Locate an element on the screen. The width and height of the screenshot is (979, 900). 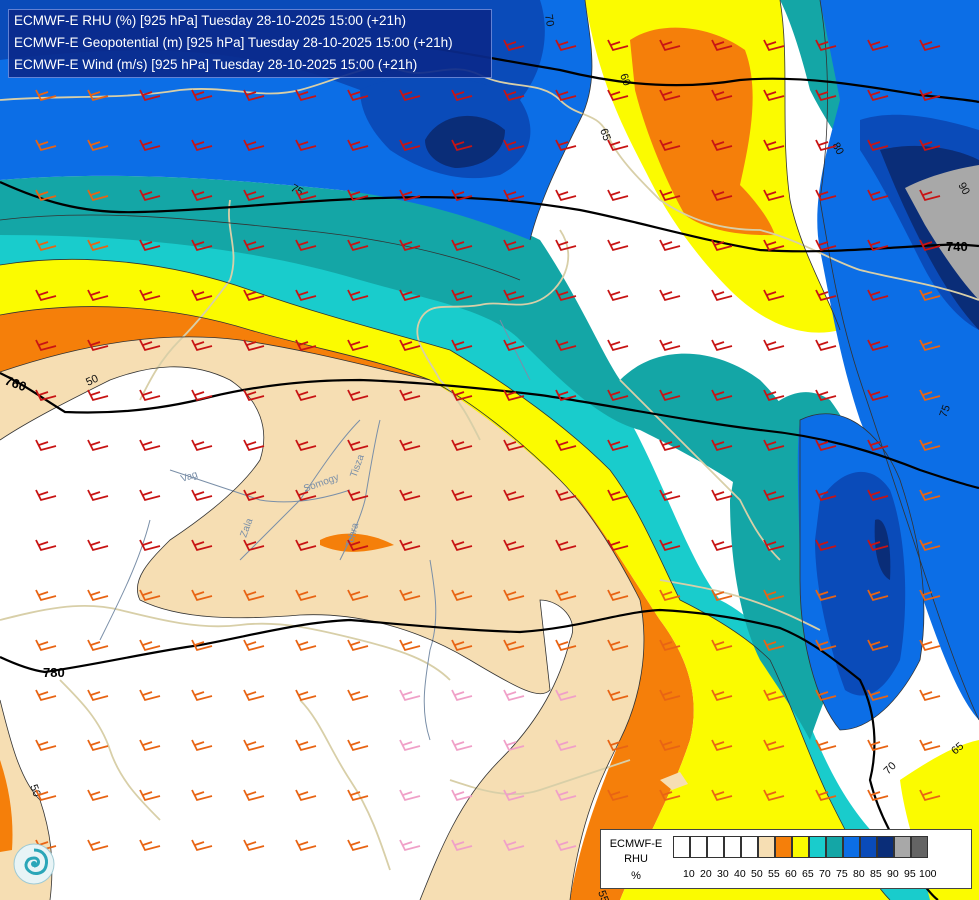
legend-tick-label: 90 is located at coordinates (893, 874).